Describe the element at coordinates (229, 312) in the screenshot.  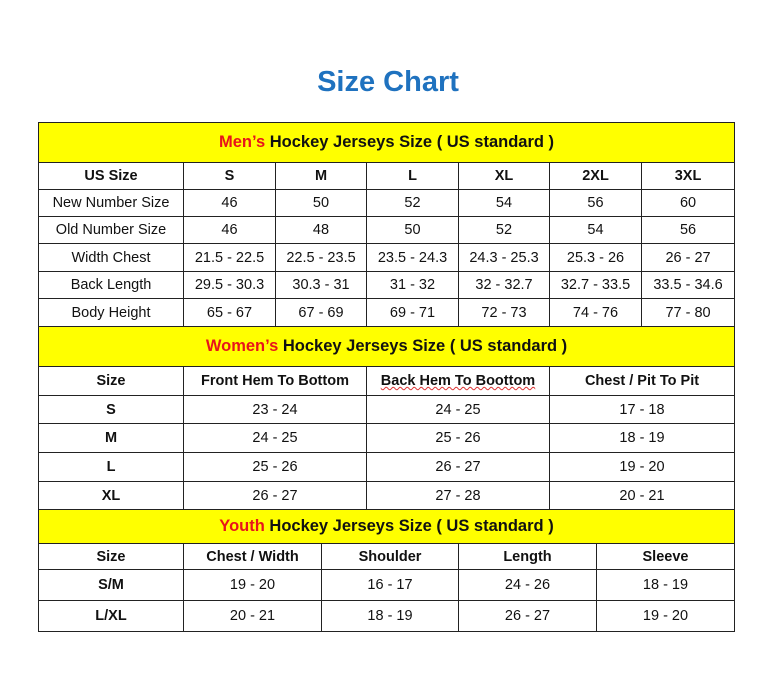
I see `table-cell: 65 - 67` at that location.